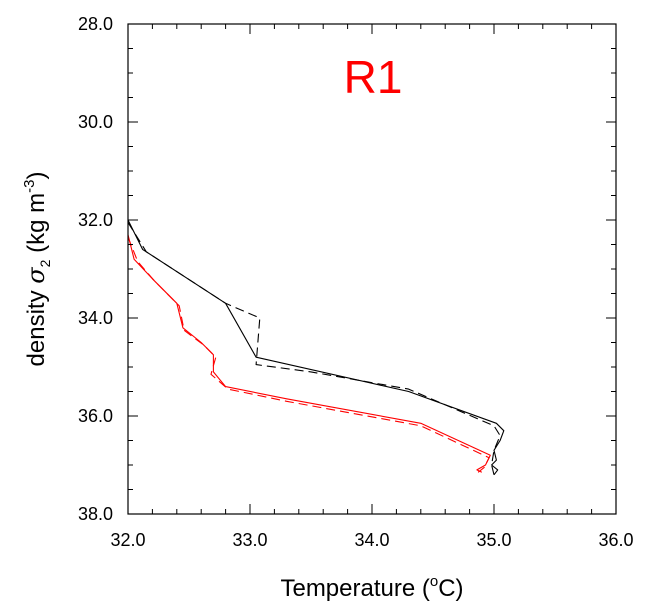 The image size is (649, 615). Describe the element at coordinates (36, 176) in the screenshot. I see `y-axis-label-close: )` at that location.